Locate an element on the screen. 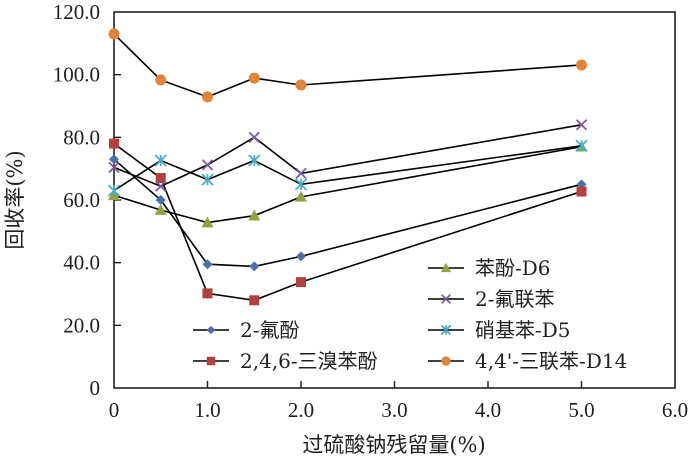 Image resolution: width=700 pixels, height=466 pixels. legend-entry: 2-氟联苯 is located at coordinates (491, 299).